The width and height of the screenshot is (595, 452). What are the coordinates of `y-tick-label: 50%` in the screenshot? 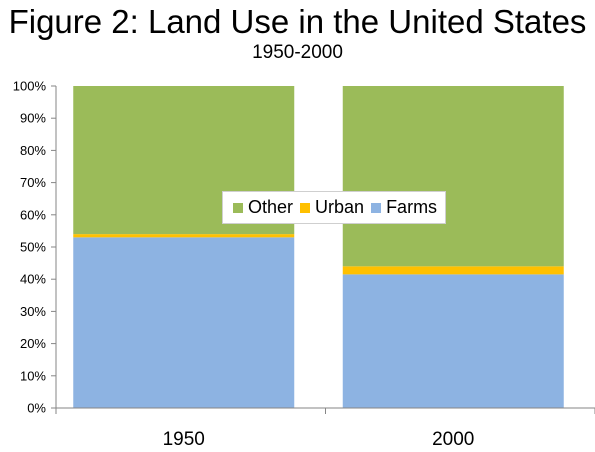 It's located at (33, 247).